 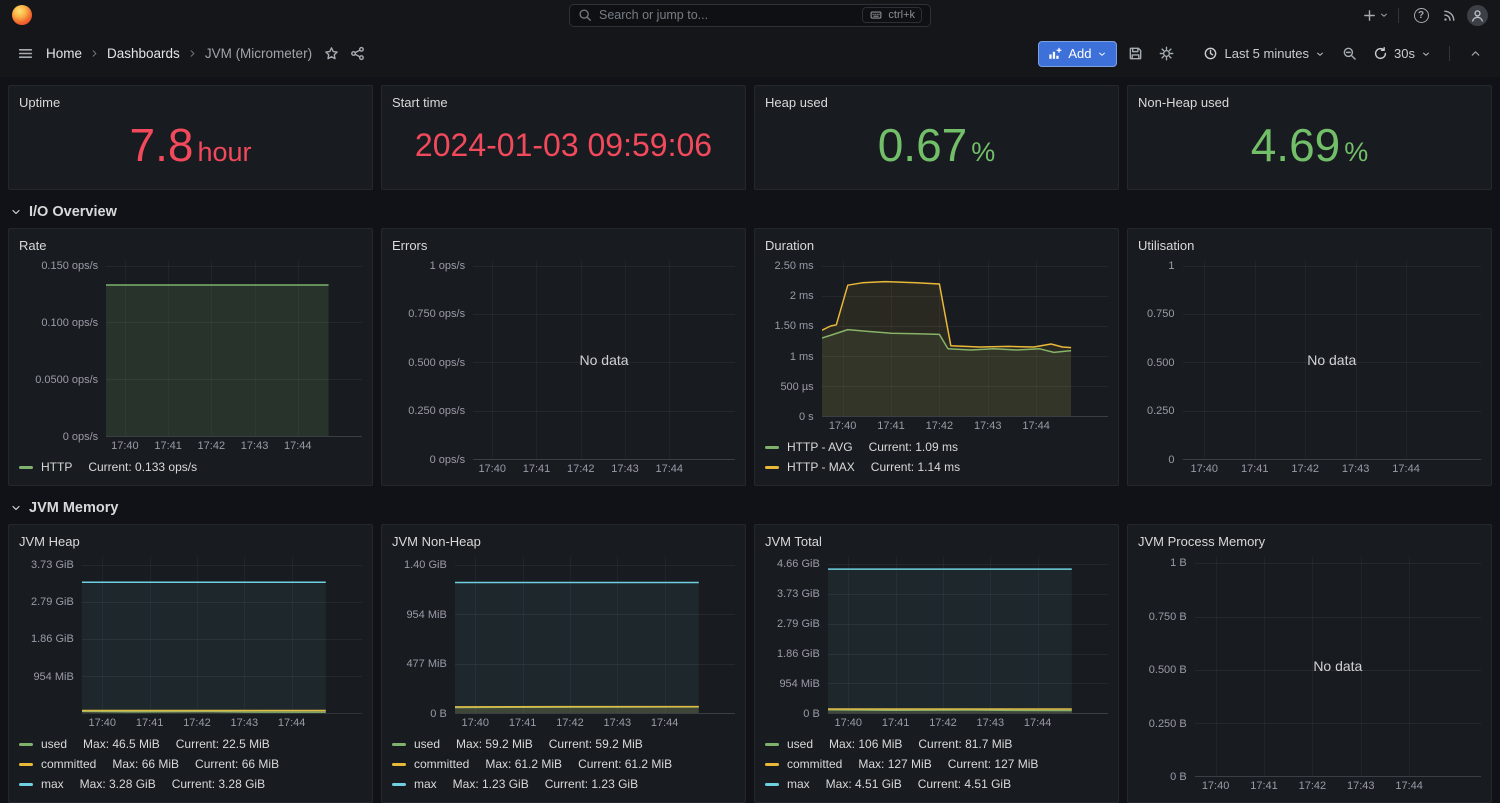 I want to click on chevron-down-icon, so click(x=16, y=212).